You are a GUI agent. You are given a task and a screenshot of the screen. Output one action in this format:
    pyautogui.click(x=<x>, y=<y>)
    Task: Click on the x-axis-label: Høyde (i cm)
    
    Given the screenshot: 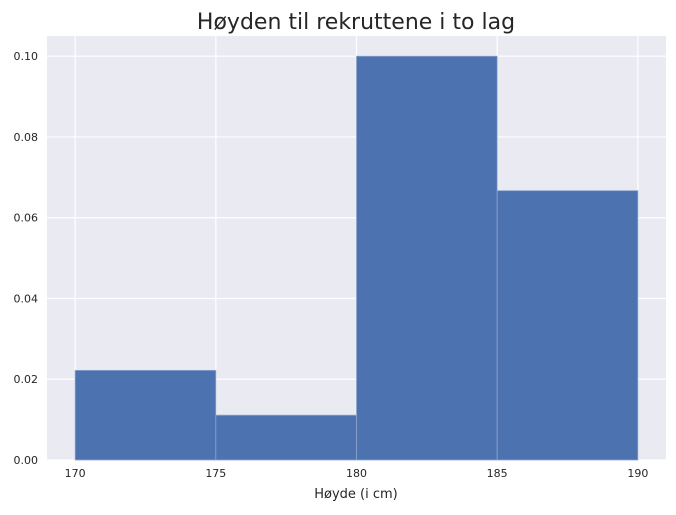 What is the action you would take?
    pyautogui.click(x=356, y=494)
    